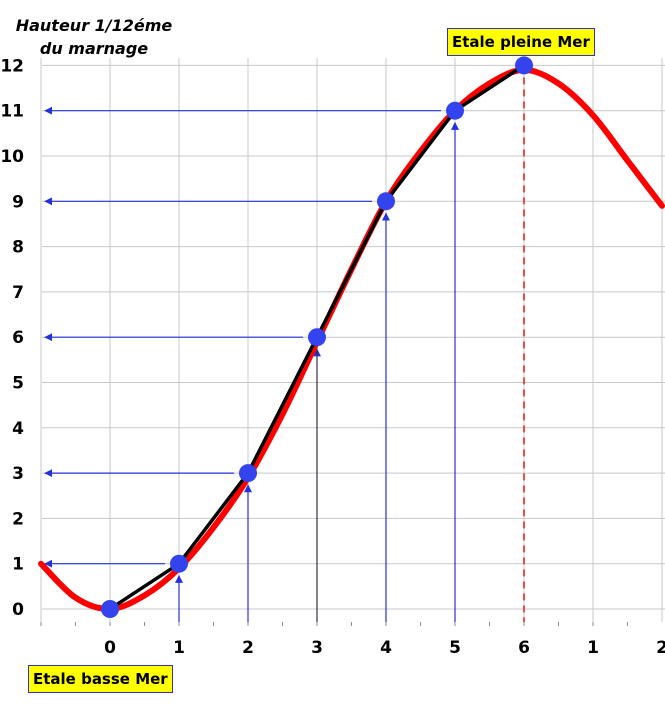  What do you see at coordinates (12, 112) in the screenshot?
I see `y-tick-label: 11` at bounding box center [12, 112].